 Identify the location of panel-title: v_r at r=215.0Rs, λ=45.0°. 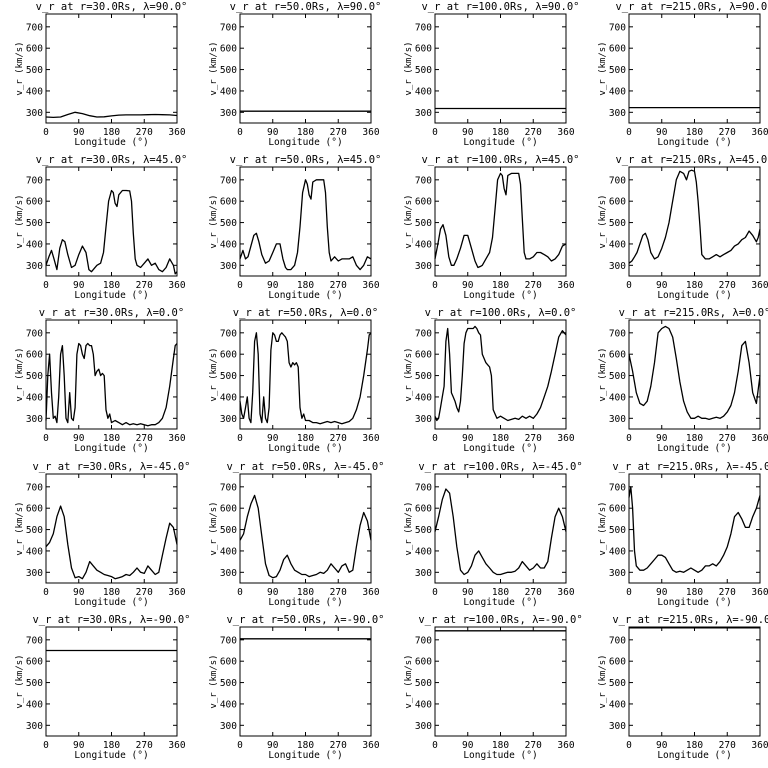
(691, 160).